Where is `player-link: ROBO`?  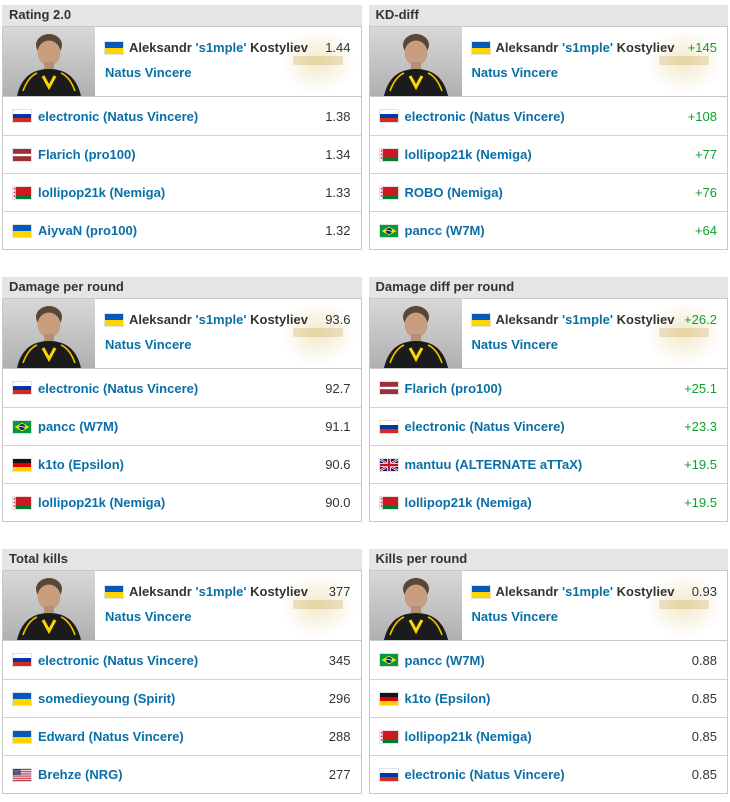
player-link: ROBO is located at coordinates (424, 192).